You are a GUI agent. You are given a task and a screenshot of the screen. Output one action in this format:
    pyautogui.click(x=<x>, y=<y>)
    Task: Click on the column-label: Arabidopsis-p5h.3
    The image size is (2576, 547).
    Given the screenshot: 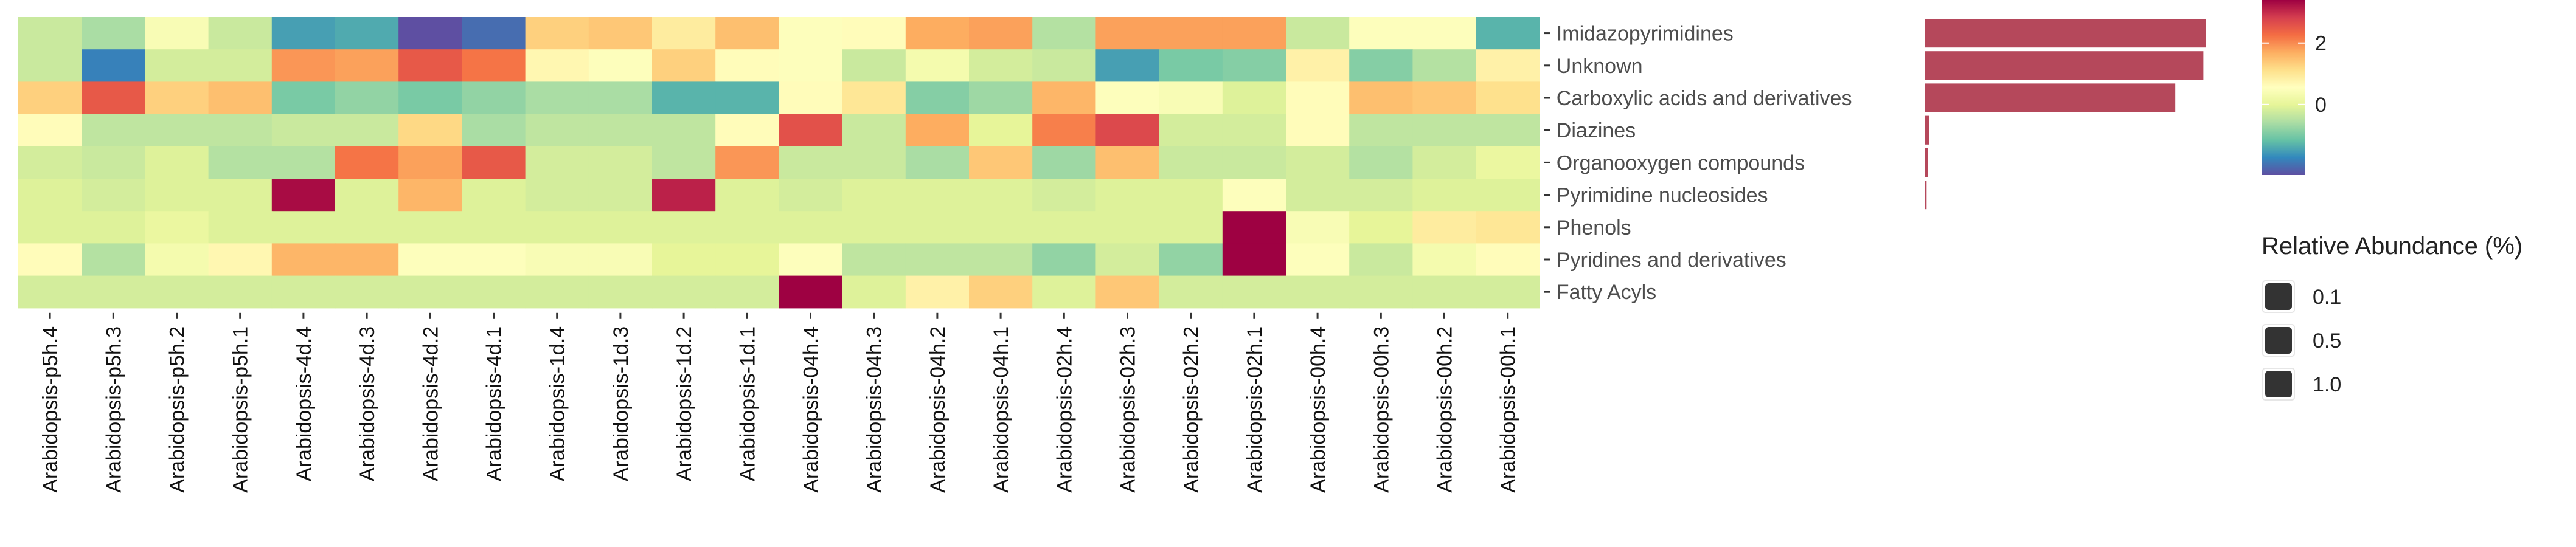 What is the action you would take?
    pyautogui.click(x=113, y=409)
    